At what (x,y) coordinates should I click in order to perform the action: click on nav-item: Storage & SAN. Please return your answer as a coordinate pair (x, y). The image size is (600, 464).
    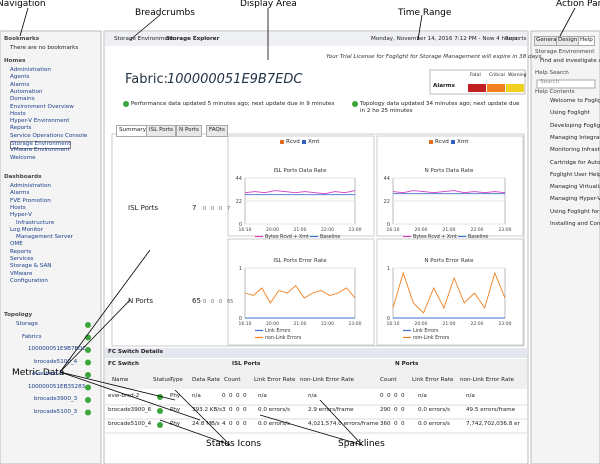
    Looking at the image, I should click on (31, 266).